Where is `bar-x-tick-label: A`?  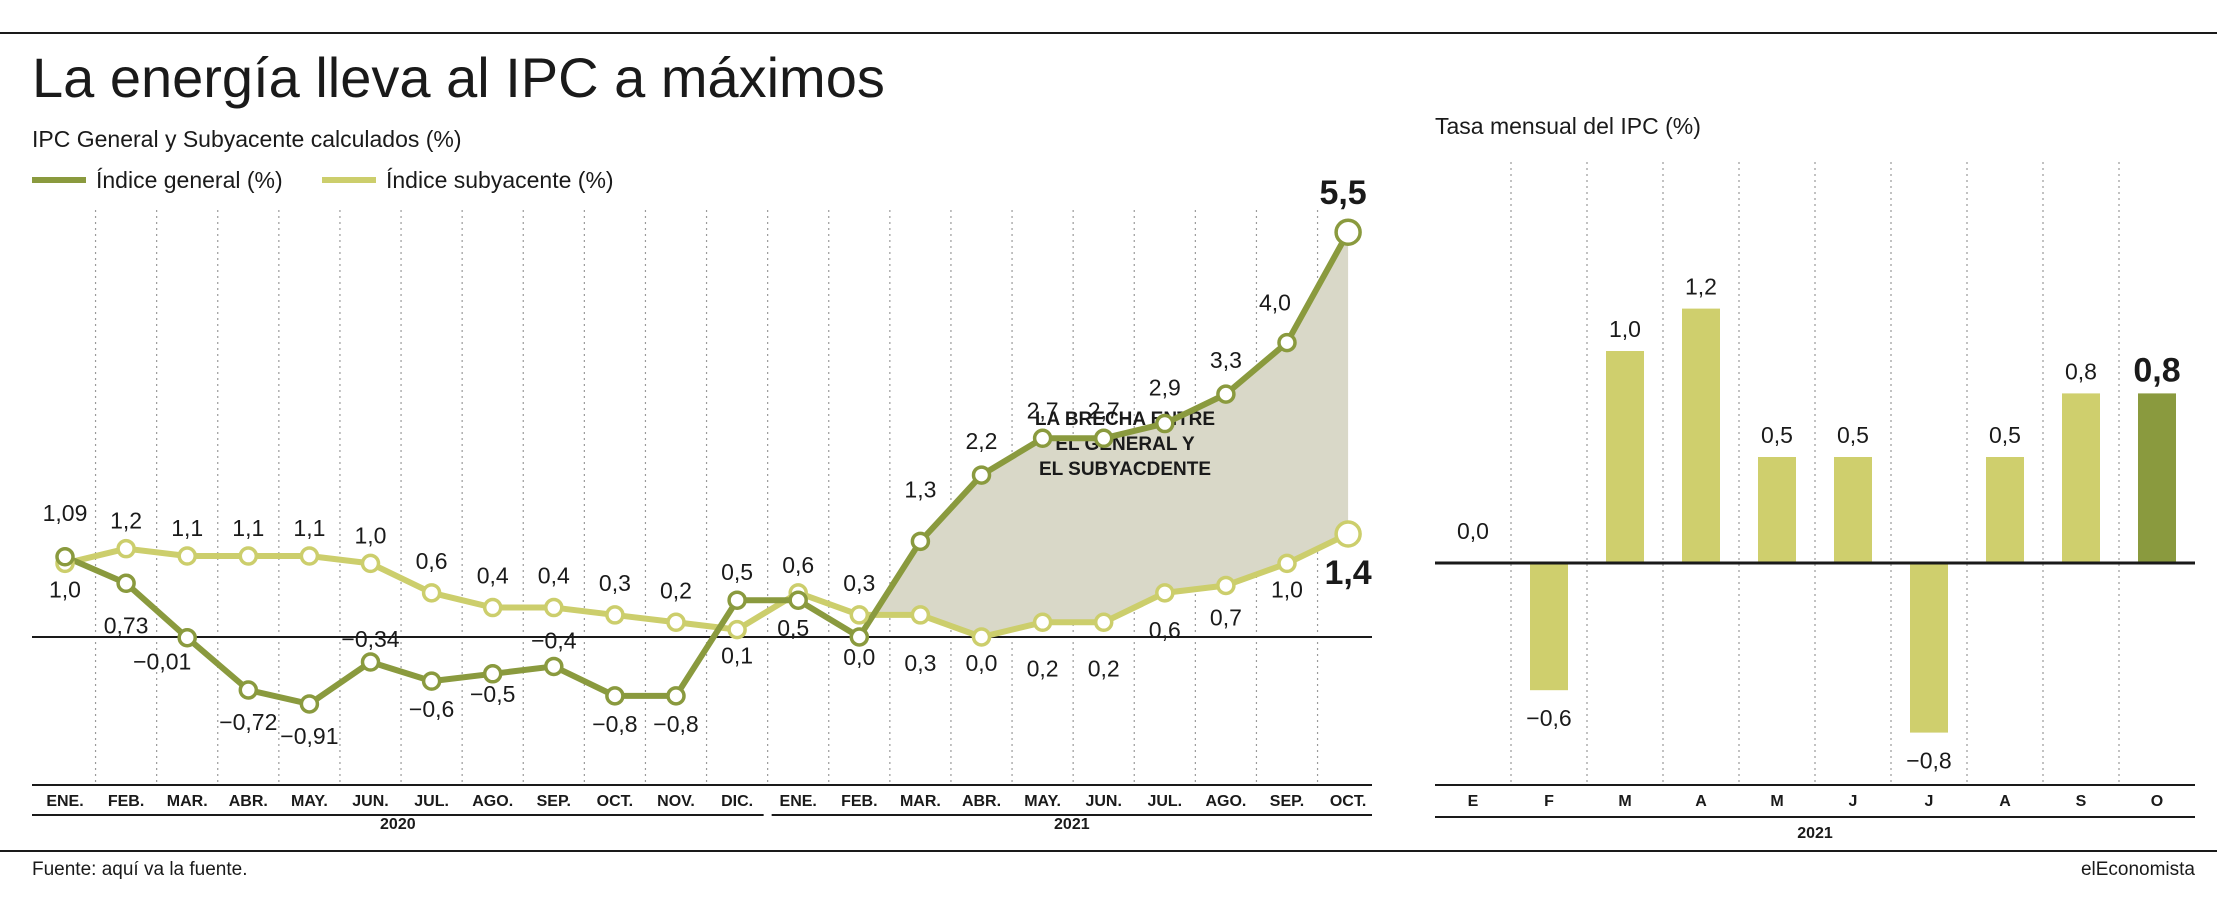
bar-x-tick-label: A is located at coordinates (1701, 801).